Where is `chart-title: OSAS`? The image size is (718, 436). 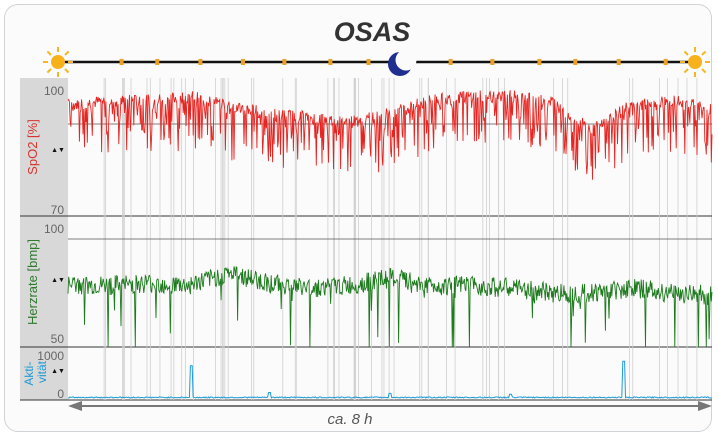 chart-title: OSAS is located at coordinates (372, 32).